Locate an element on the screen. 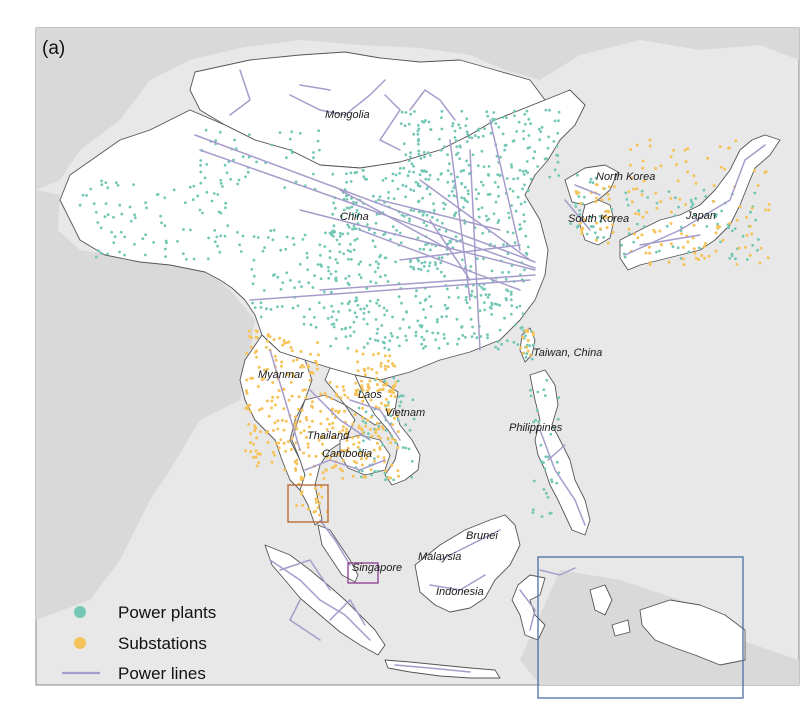 The height and width of the screenshot is (722, 804). legend-substations-label: Substations is located at coordinates (162, 643).